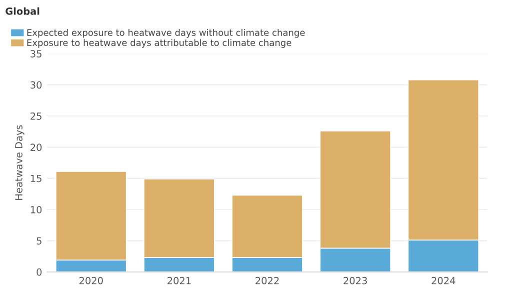  Describe the element at coordinates (36, 210) in the screenshot. I see `y-tick-label: 10` at that location.